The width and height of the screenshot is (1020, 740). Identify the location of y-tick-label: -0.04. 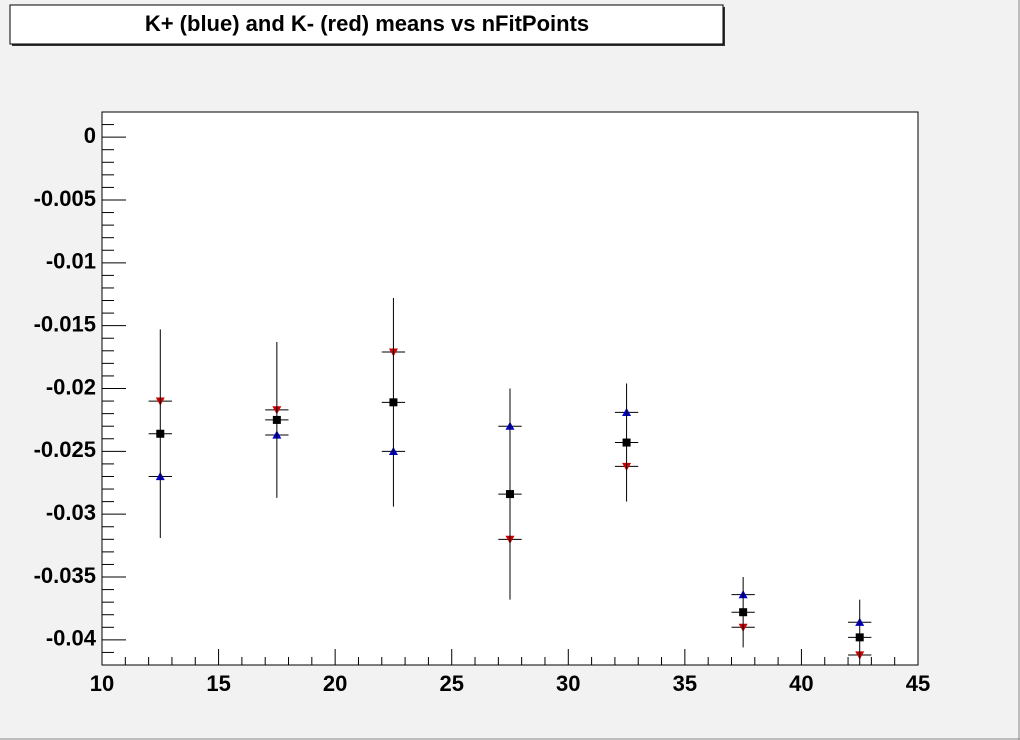
(71, 638).